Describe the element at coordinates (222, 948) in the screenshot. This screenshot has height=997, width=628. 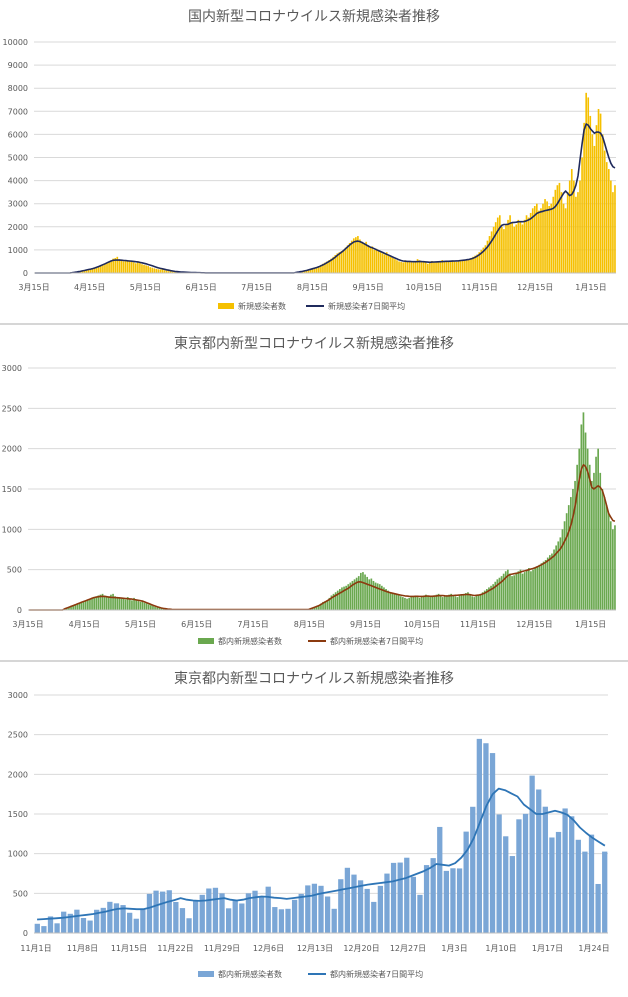
I see `x-tick-label: 11月29日` at that location.